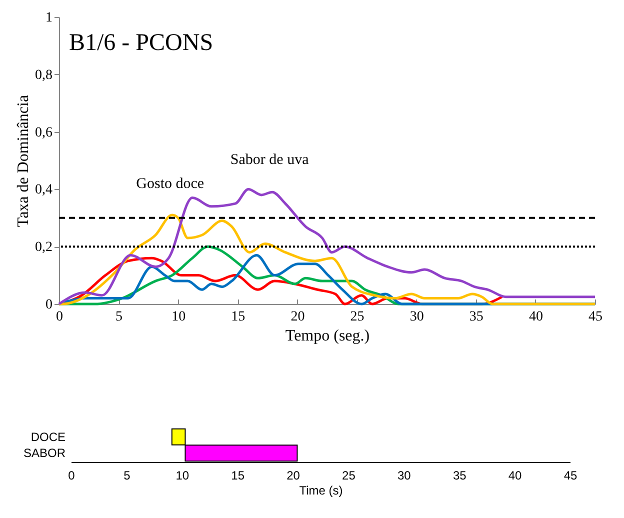 The image size is (624, 518). I want to click on y-axis-title: Taxa de Dominância, so click(23, 161).